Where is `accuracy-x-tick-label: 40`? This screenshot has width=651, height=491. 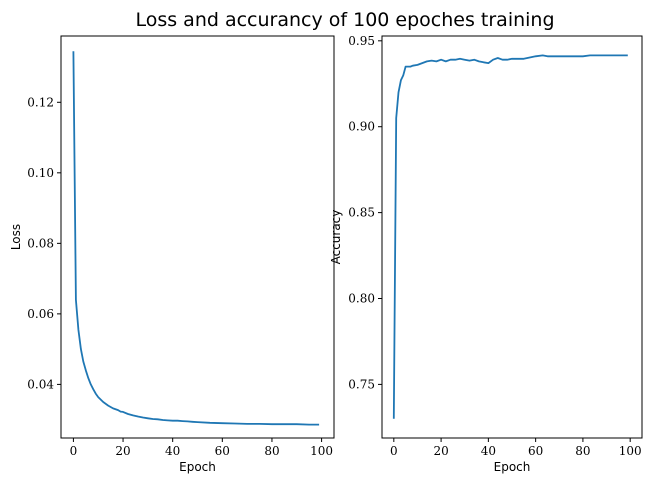 accuracy-x-tick-label: 40 is located at coordinates (488, 451).